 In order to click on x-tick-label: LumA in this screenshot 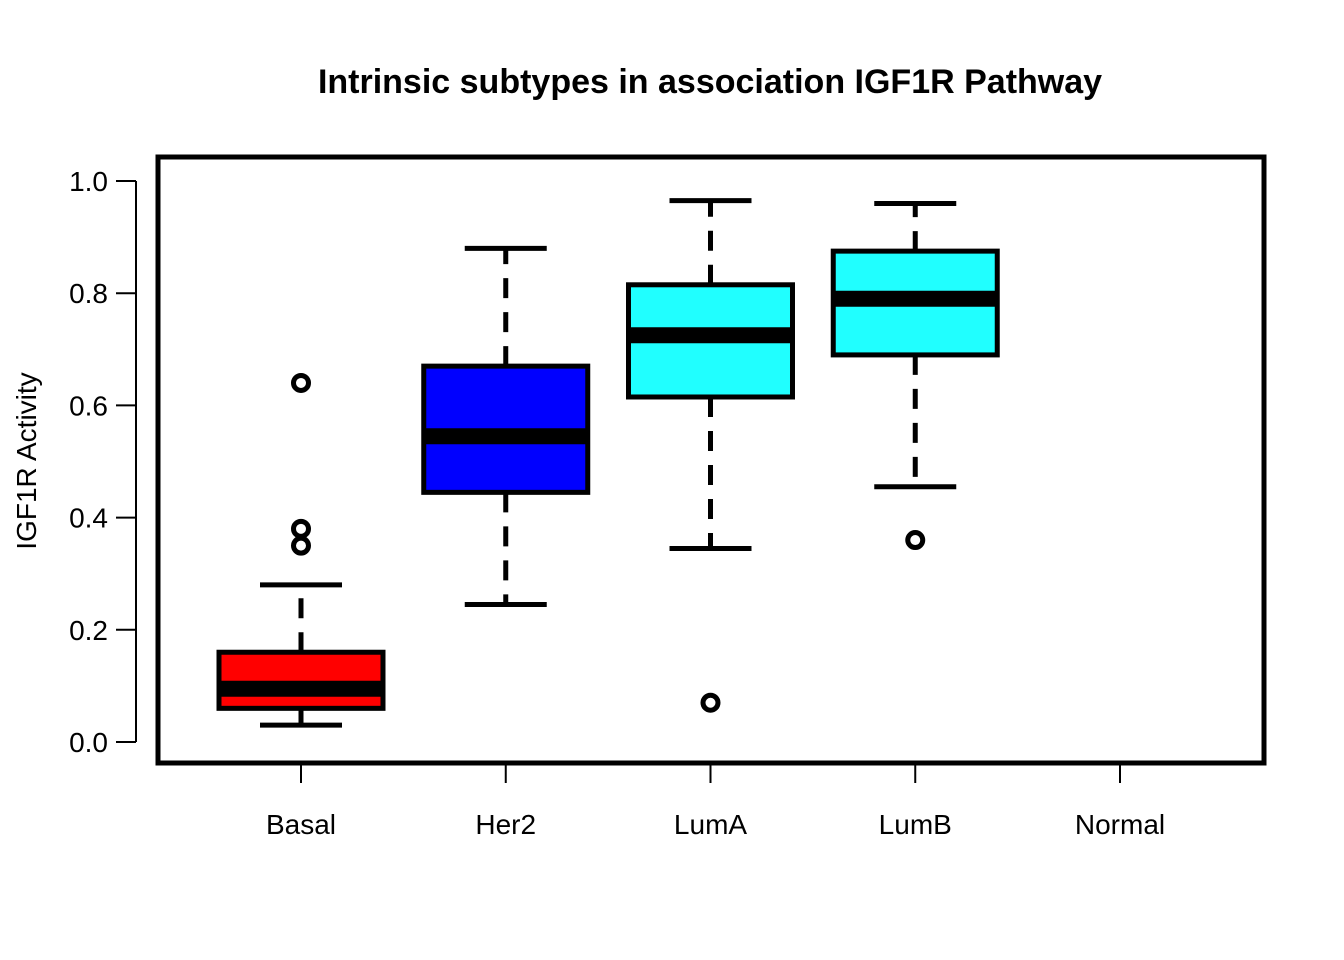, I will do `click(710, 824)`.